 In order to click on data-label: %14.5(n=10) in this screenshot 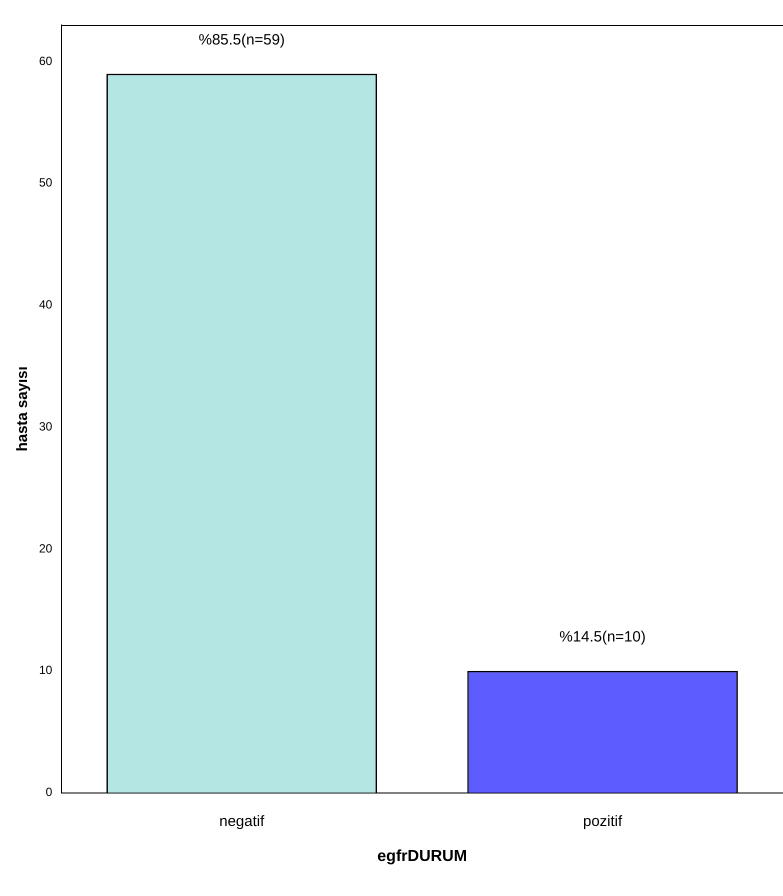, I will do `click(602, 637)`.